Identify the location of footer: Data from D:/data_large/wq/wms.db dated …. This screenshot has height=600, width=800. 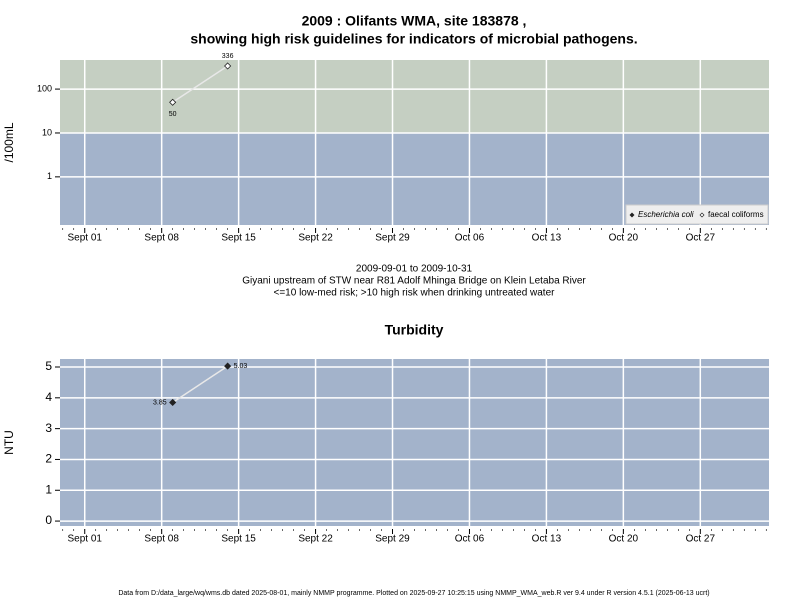
(413, 593).